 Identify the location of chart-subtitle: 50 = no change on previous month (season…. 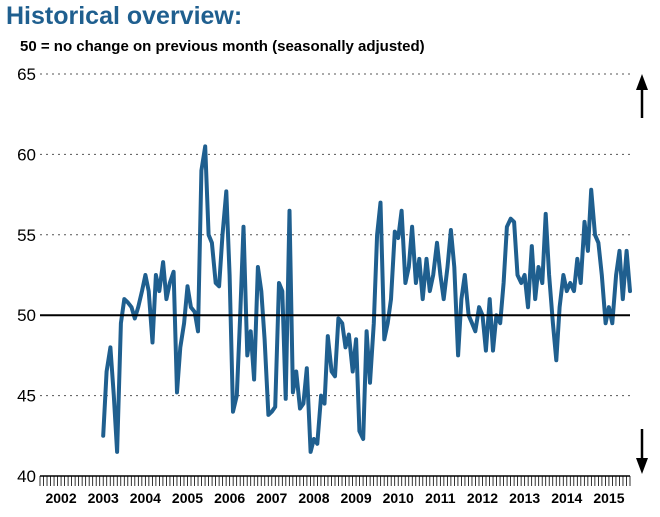
(222, 46).